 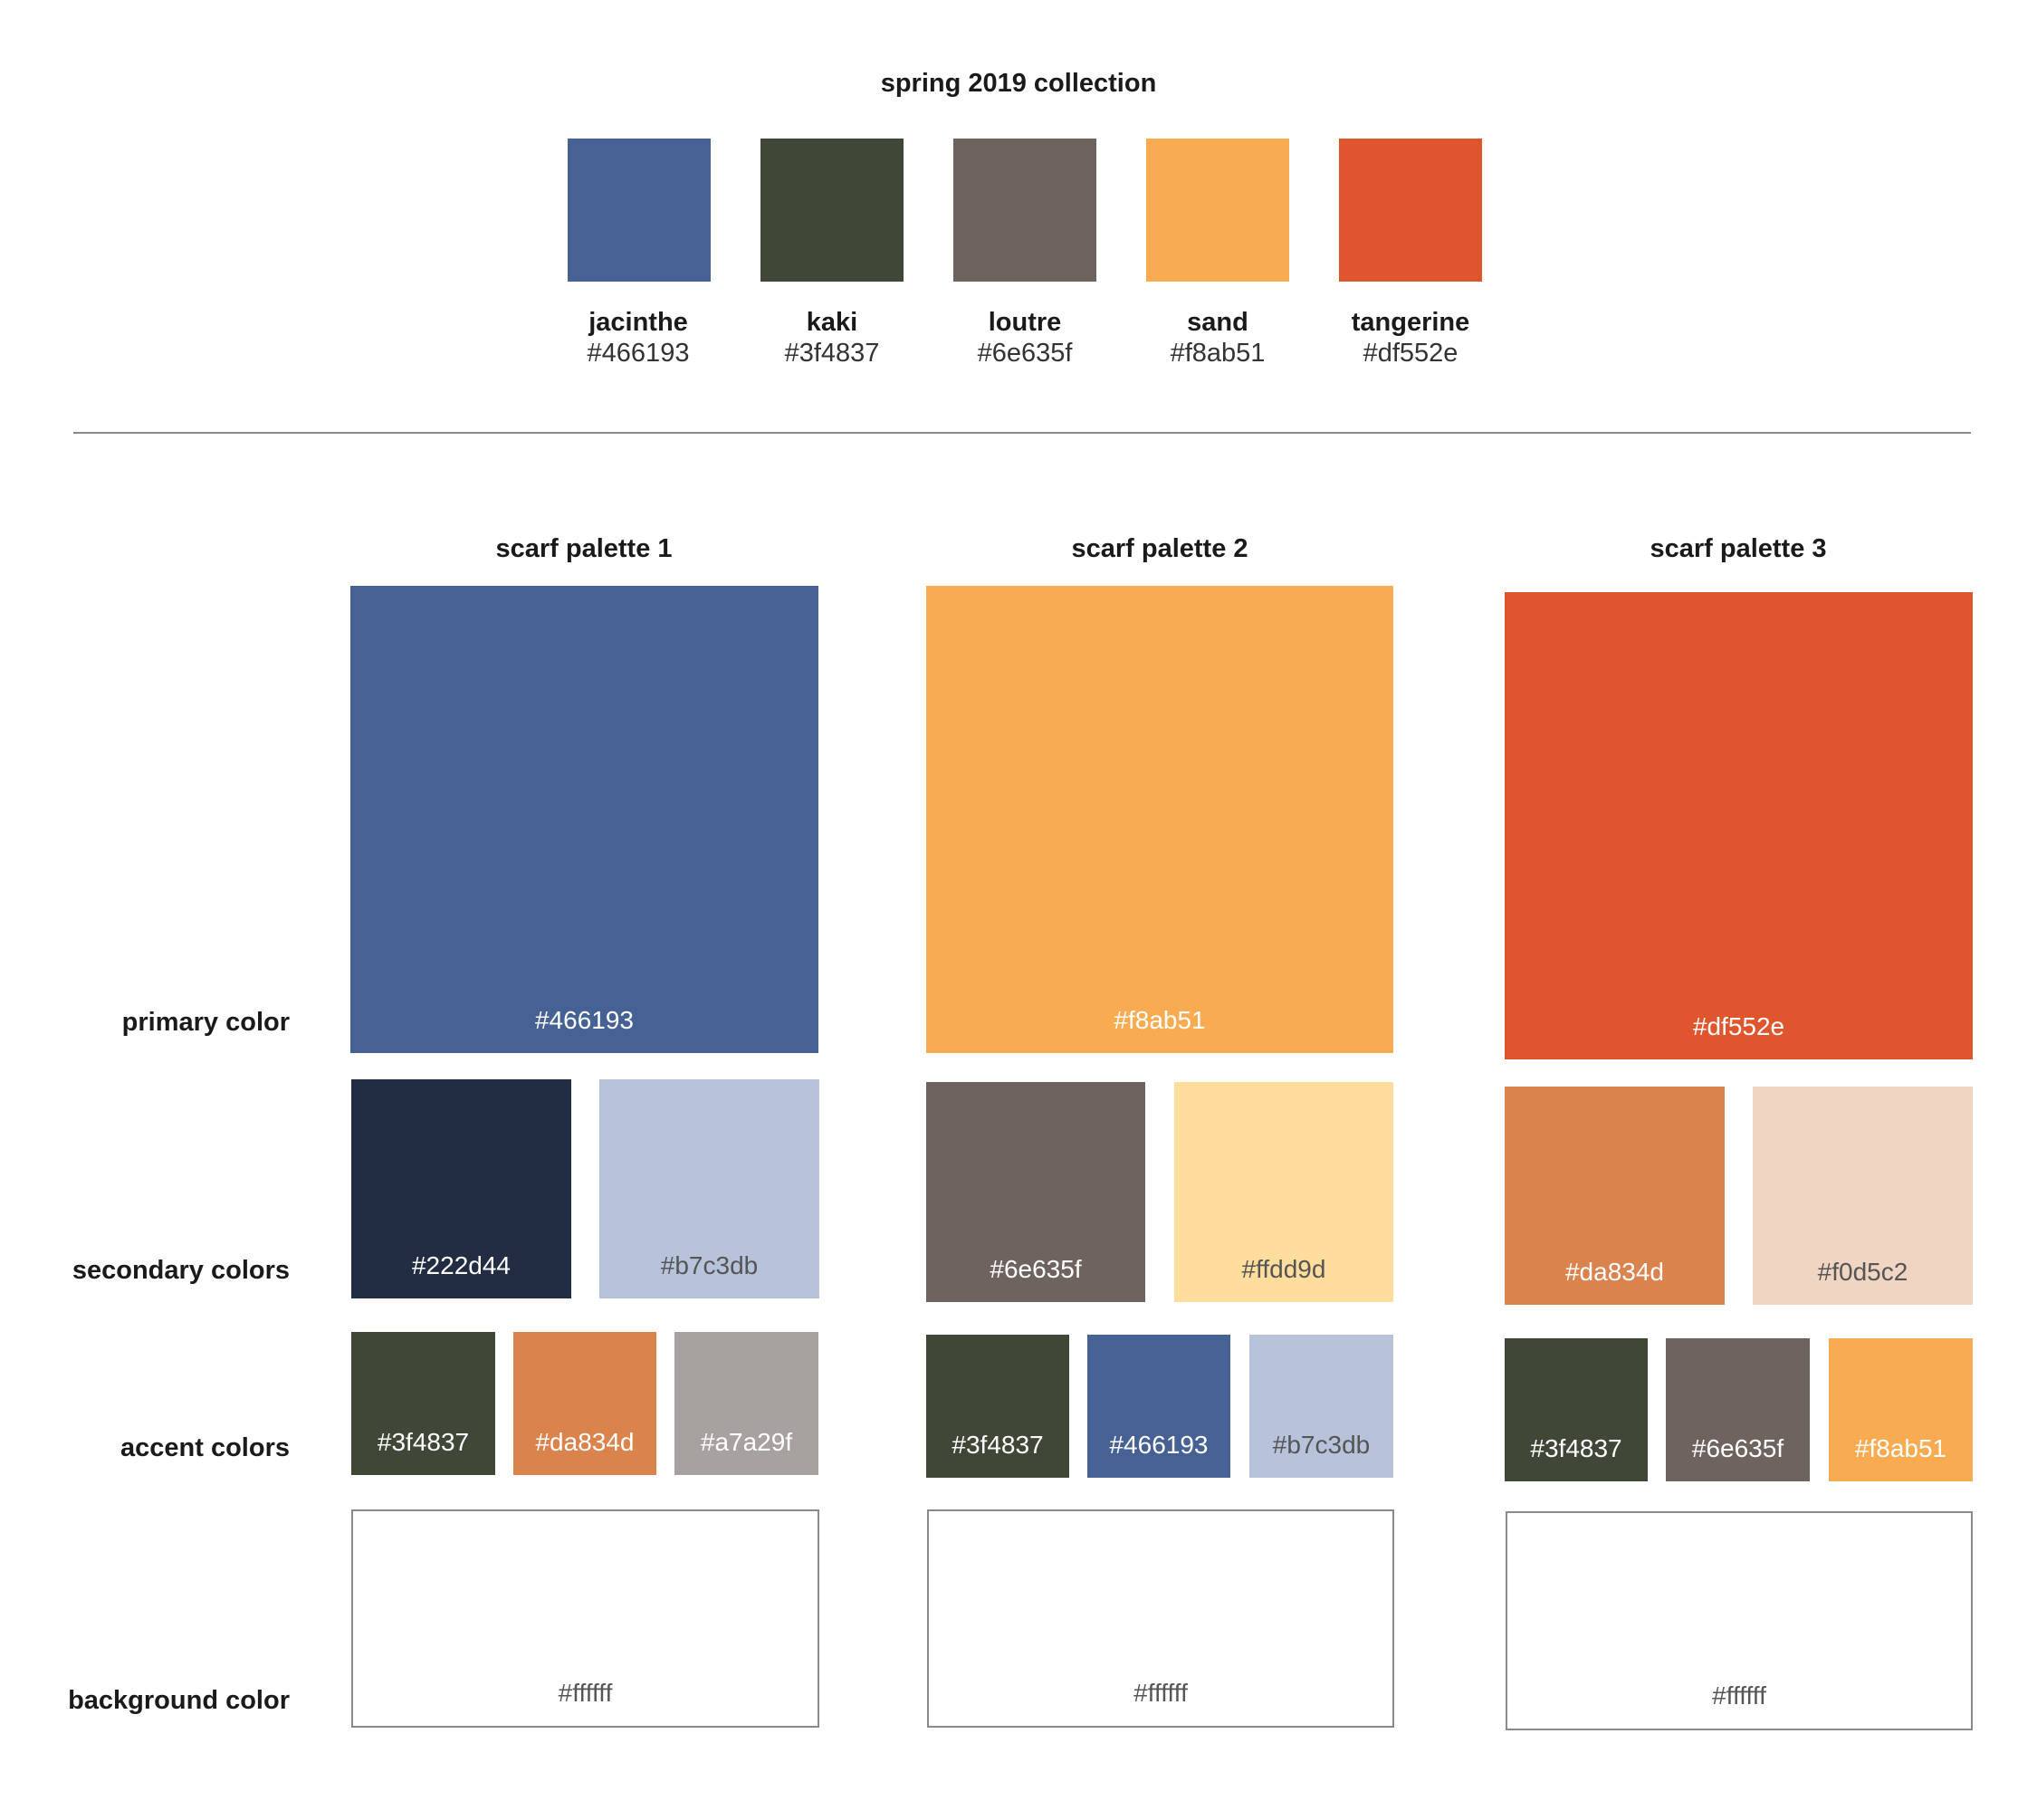 What do you see at coordinates (1036, 1192) in the screenshot?
I see `secondary-swatch: #6e635f` at bounding box center [1036, 1192].